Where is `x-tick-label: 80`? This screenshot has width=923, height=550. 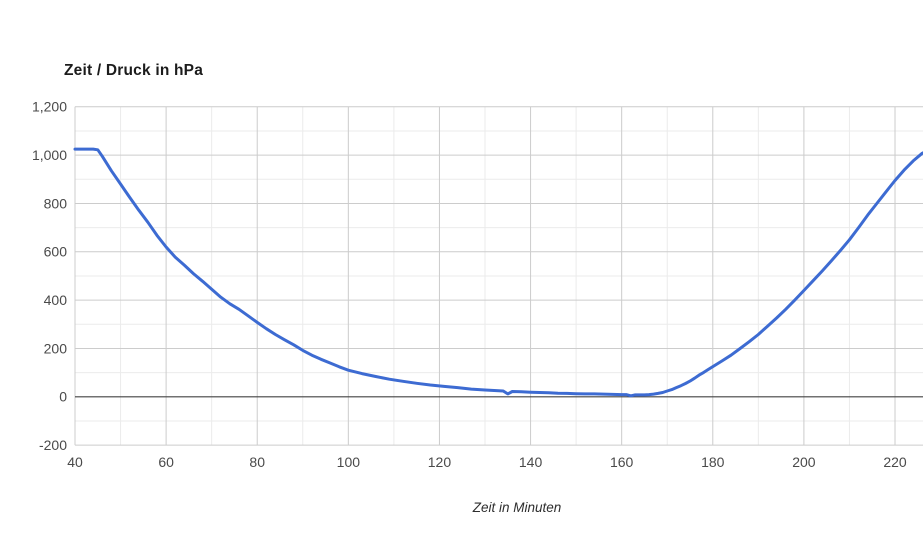 x-tick-label: 80 is located at coordinates (257, 462).